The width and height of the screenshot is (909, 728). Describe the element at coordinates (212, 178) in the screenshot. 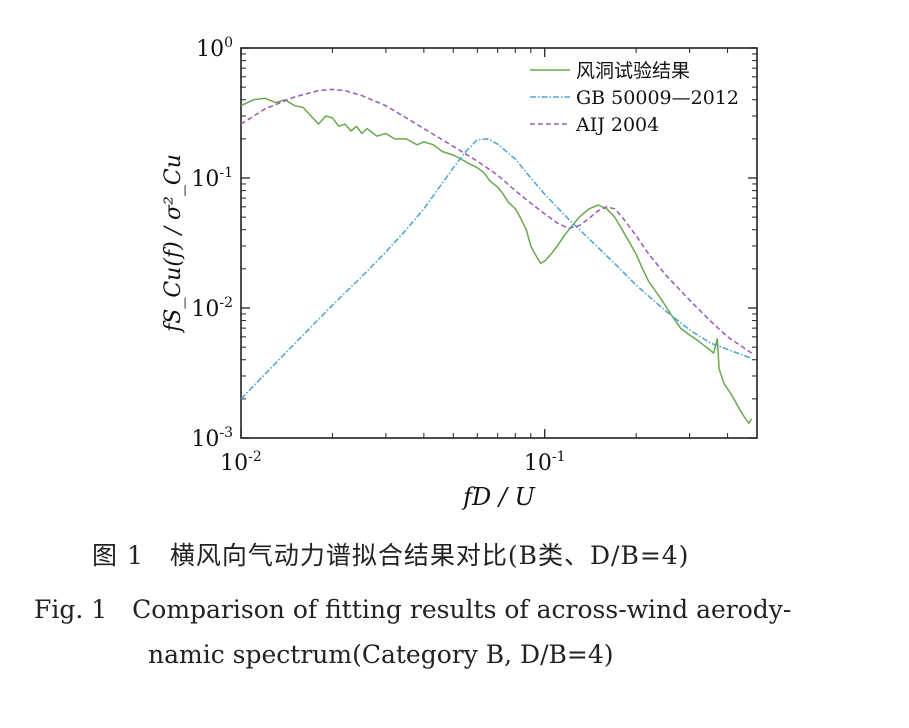

I see `y-tick-label: 10⁻¹` at that location.